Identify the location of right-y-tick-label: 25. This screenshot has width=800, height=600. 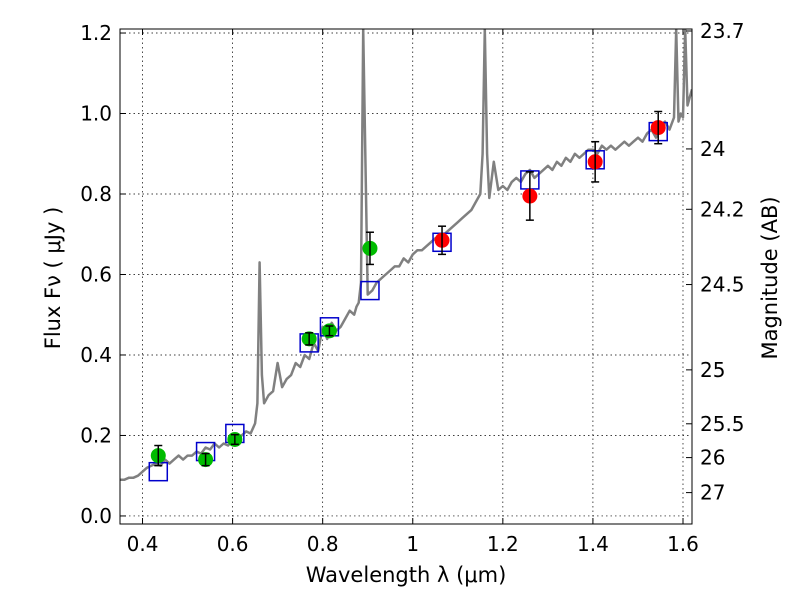
(712, 370).